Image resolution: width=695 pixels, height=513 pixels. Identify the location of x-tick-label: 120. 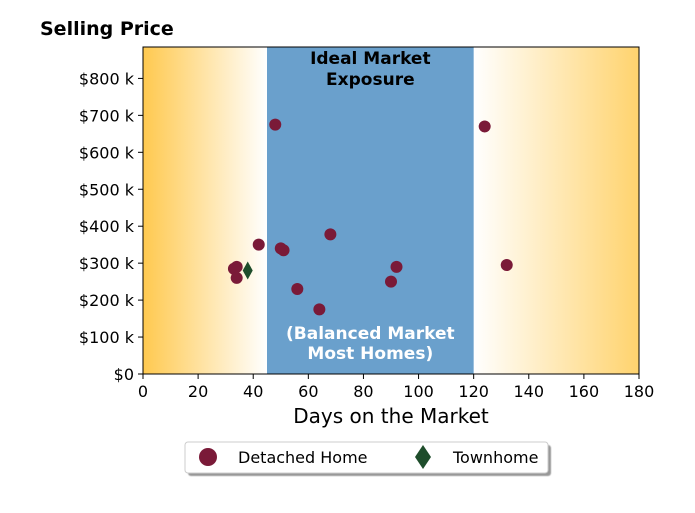
(473, 391).